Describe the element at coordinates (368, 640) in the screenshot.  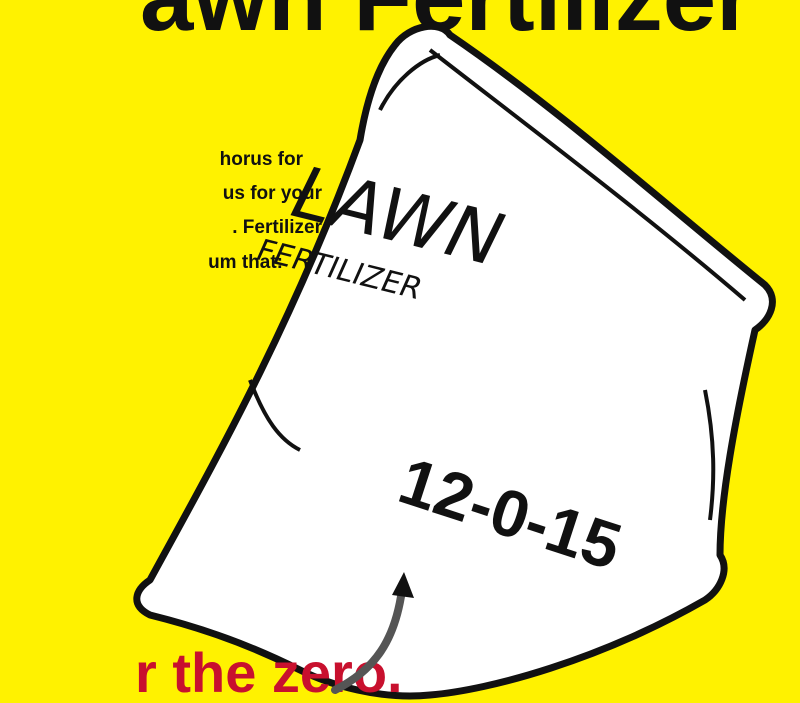
I see `arrow-shaft` at that location.